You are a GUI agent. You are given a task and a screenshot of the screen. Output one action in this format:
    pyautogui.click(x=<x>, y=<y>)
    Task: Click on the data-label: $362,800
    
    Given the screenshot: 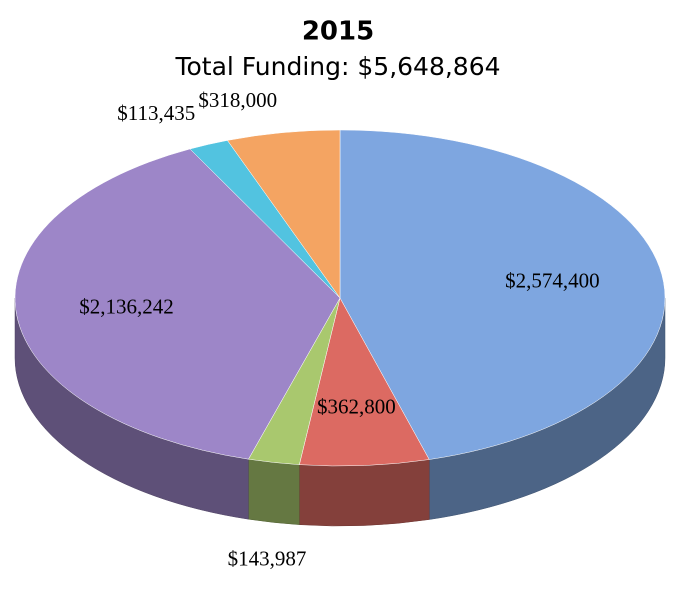 What is the action you would take?
    pyautogui.click(x=356, y=406)
    